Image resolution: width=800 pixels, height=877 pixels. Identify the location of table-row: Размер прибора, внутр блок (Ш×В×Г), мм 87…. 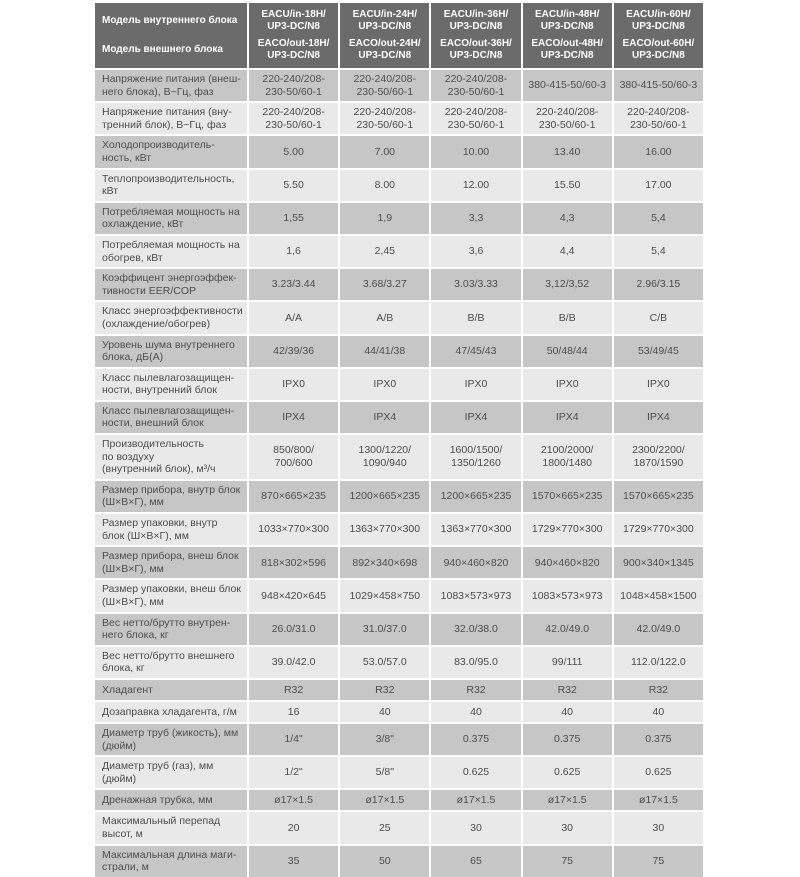
(399, 496).